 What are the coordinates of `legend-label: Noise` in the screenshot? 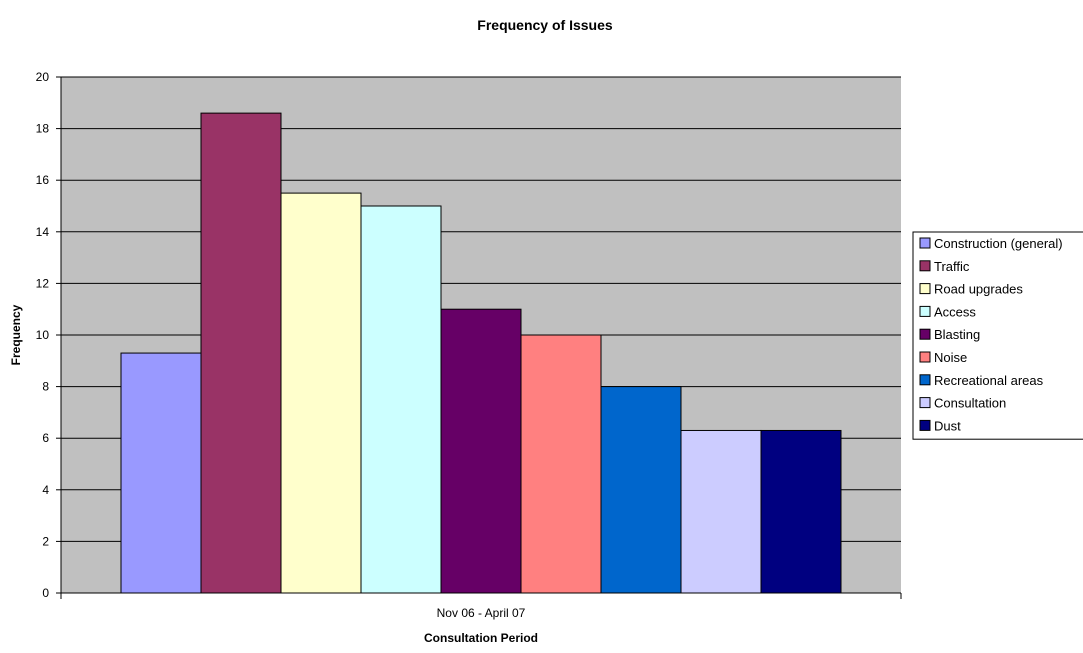 It's located at (950, 357).